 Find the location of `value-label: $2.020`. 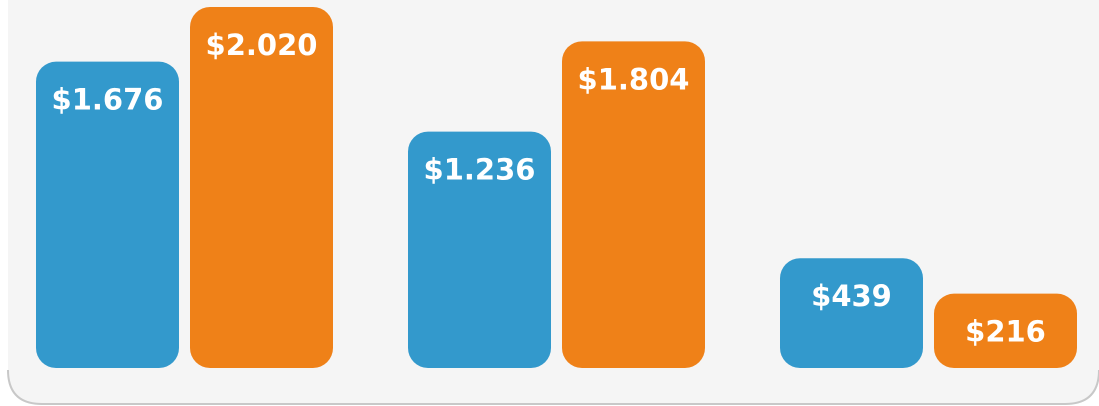

value-label: $2.020 is located at coordinates (262, 45).